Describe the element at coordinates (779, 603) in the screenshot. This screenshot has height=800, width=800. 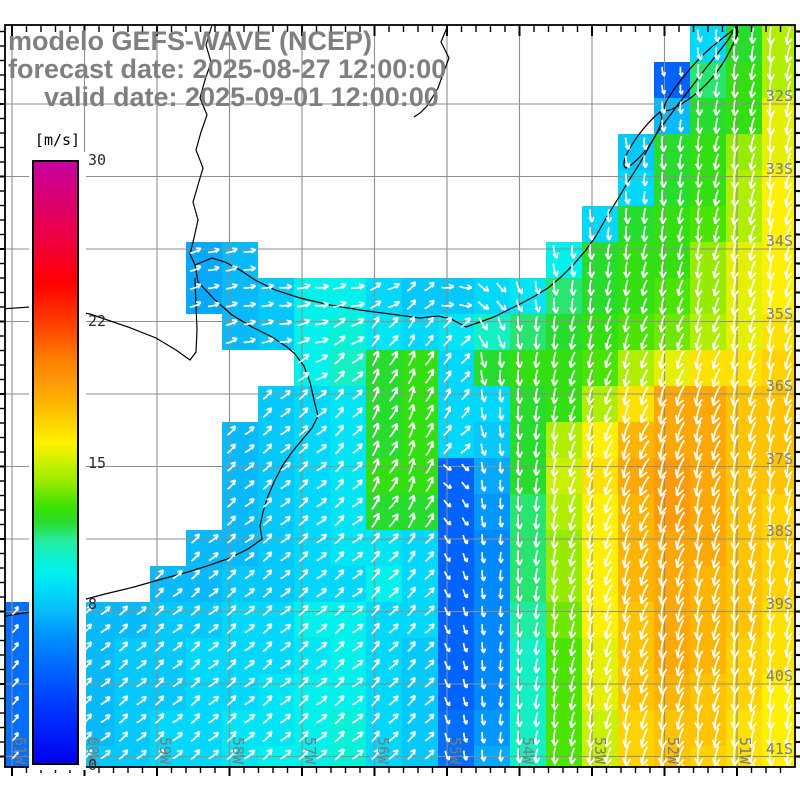
I see `lat-axis-label: 39S` at that location.